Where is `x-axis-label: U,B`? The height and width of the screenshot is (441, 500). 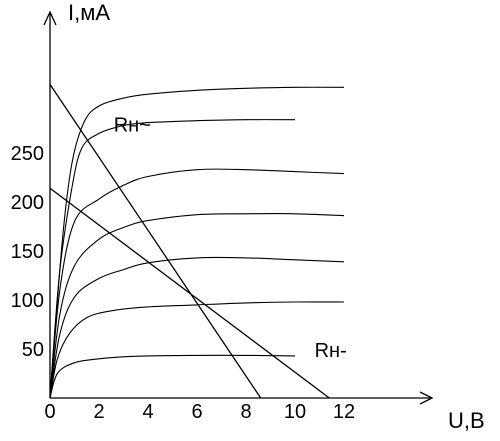
x-axis-label: U,B is located at coordinates (466, 420).